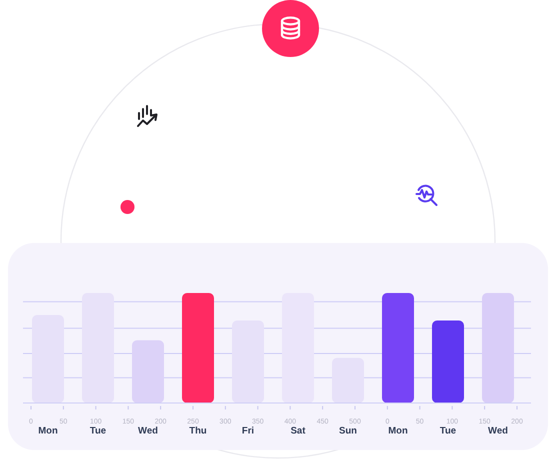 The width and height of the screenshot is (559, 461). I want to click on x-tick-label: Thu, so click(198, 431).